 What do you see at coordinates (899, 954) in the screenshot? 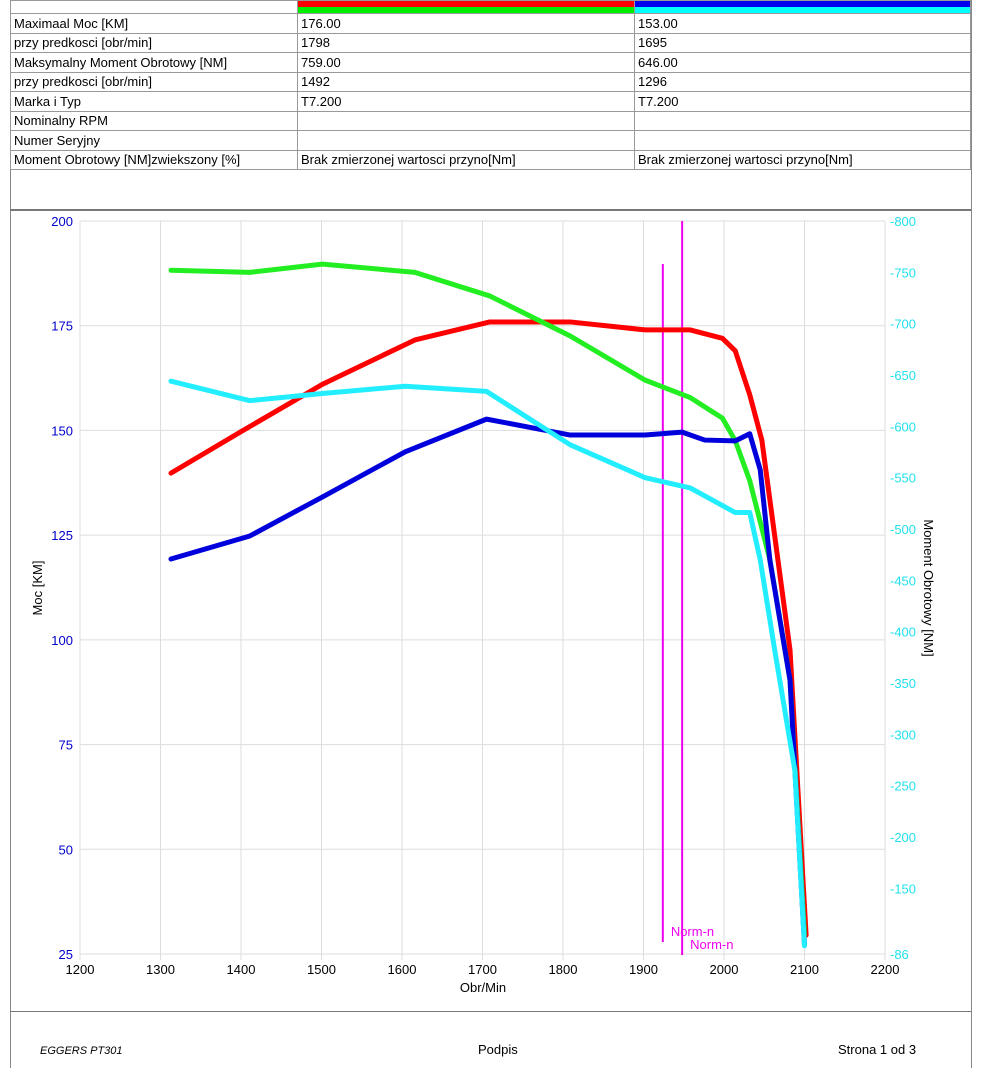
I see `y2-tick-label: -86` at bounding box center [899, 954].